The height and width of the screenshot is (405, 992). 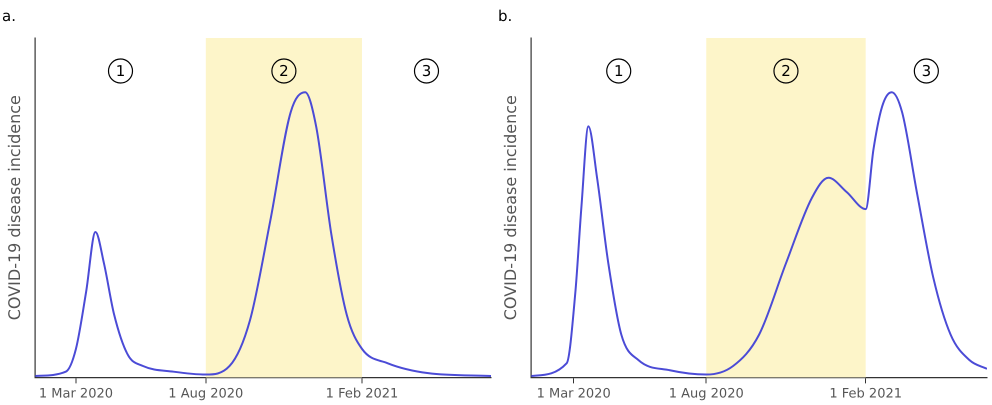 What do you see at coordinates (505, 15) in the screenshot?
I see `chart-title: b.` at bounding box center [505, 15].